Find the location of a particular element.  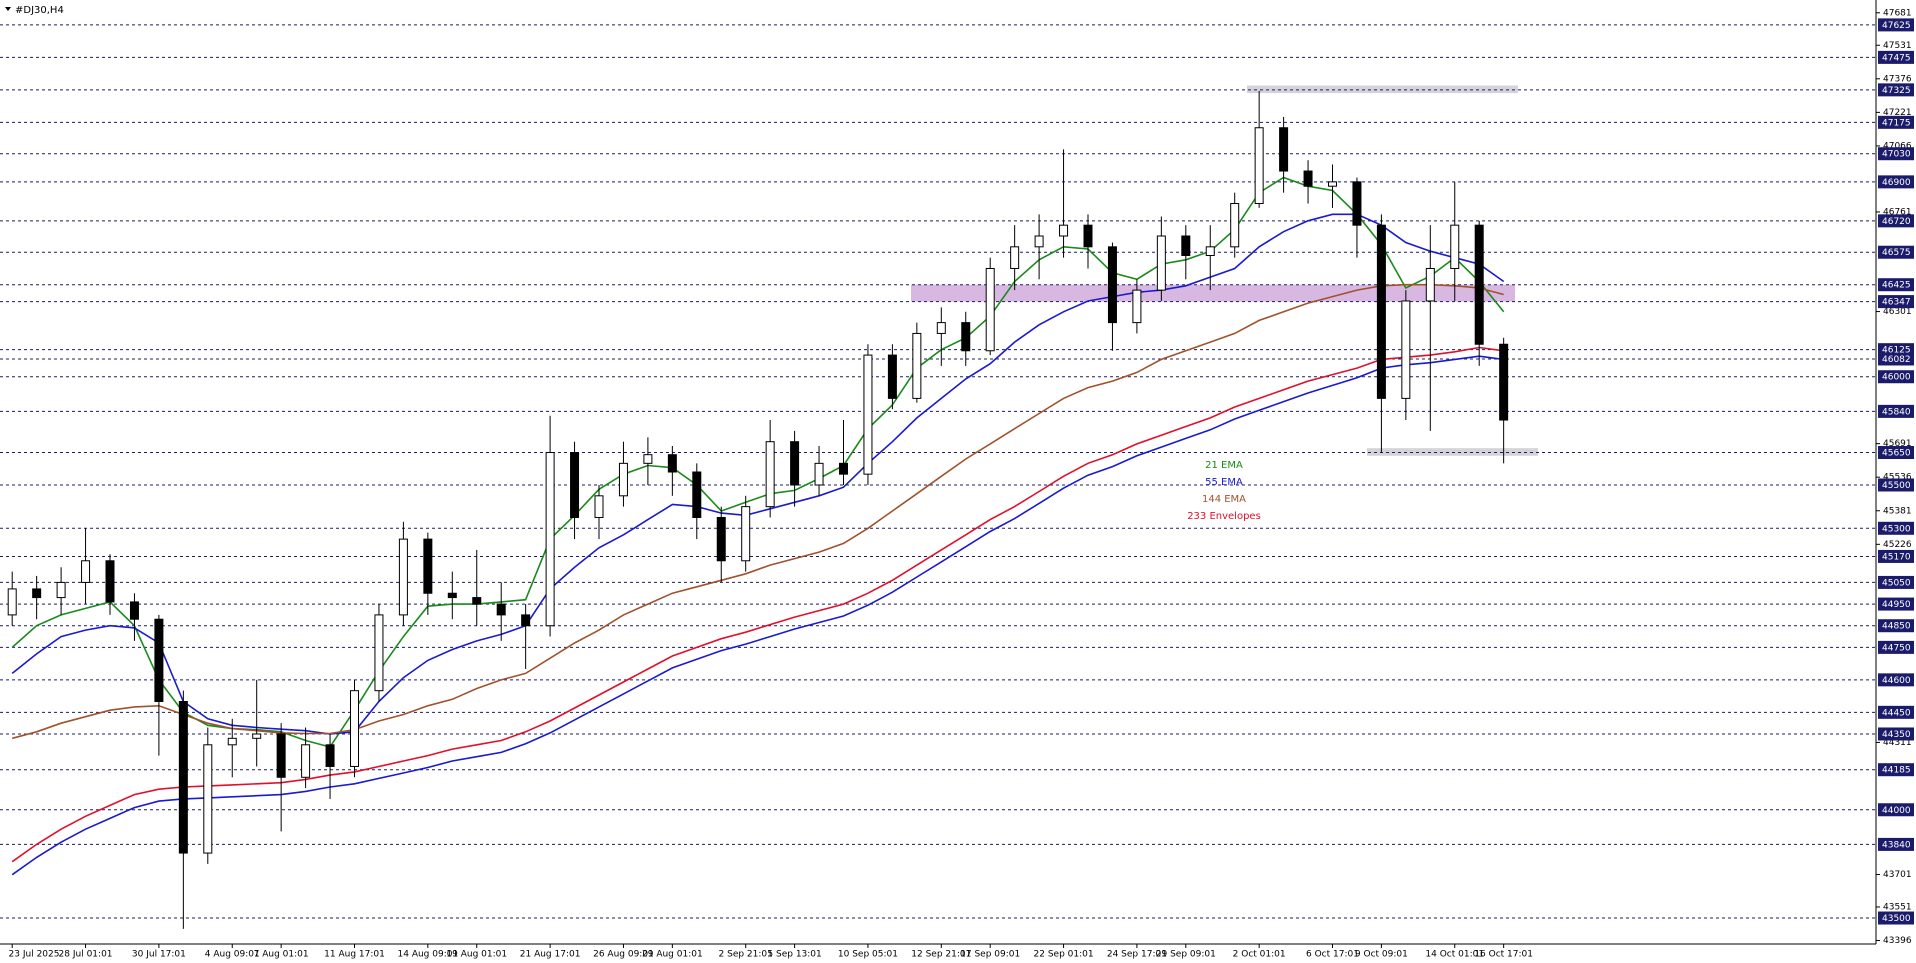

menu-triangle is located at coordinates (8, 9).